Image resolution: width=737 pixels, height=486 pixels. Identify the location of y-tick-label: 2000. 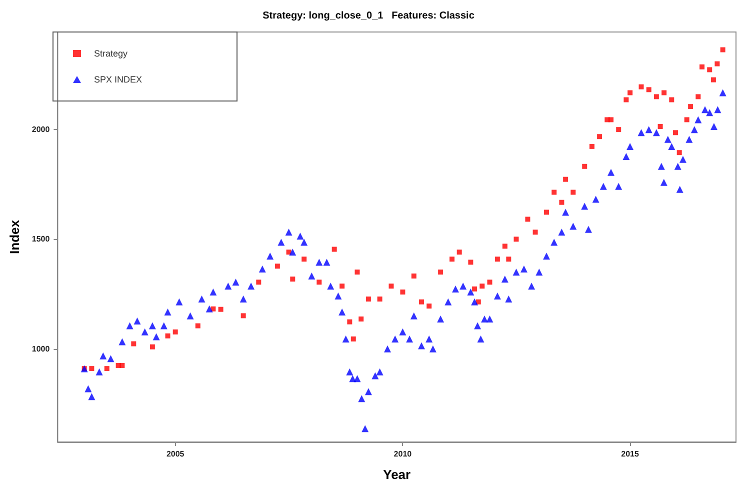
(41, 129).